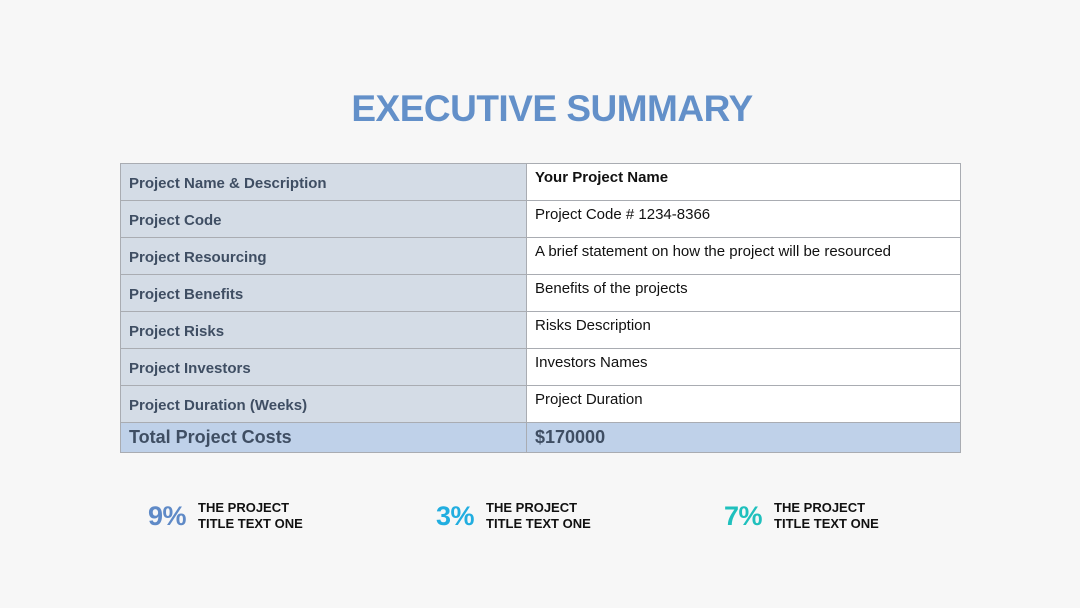 The width and height of the screenshot is (1080, 608). I want to click on total-label: Total Project Costs, so click(323, 437).